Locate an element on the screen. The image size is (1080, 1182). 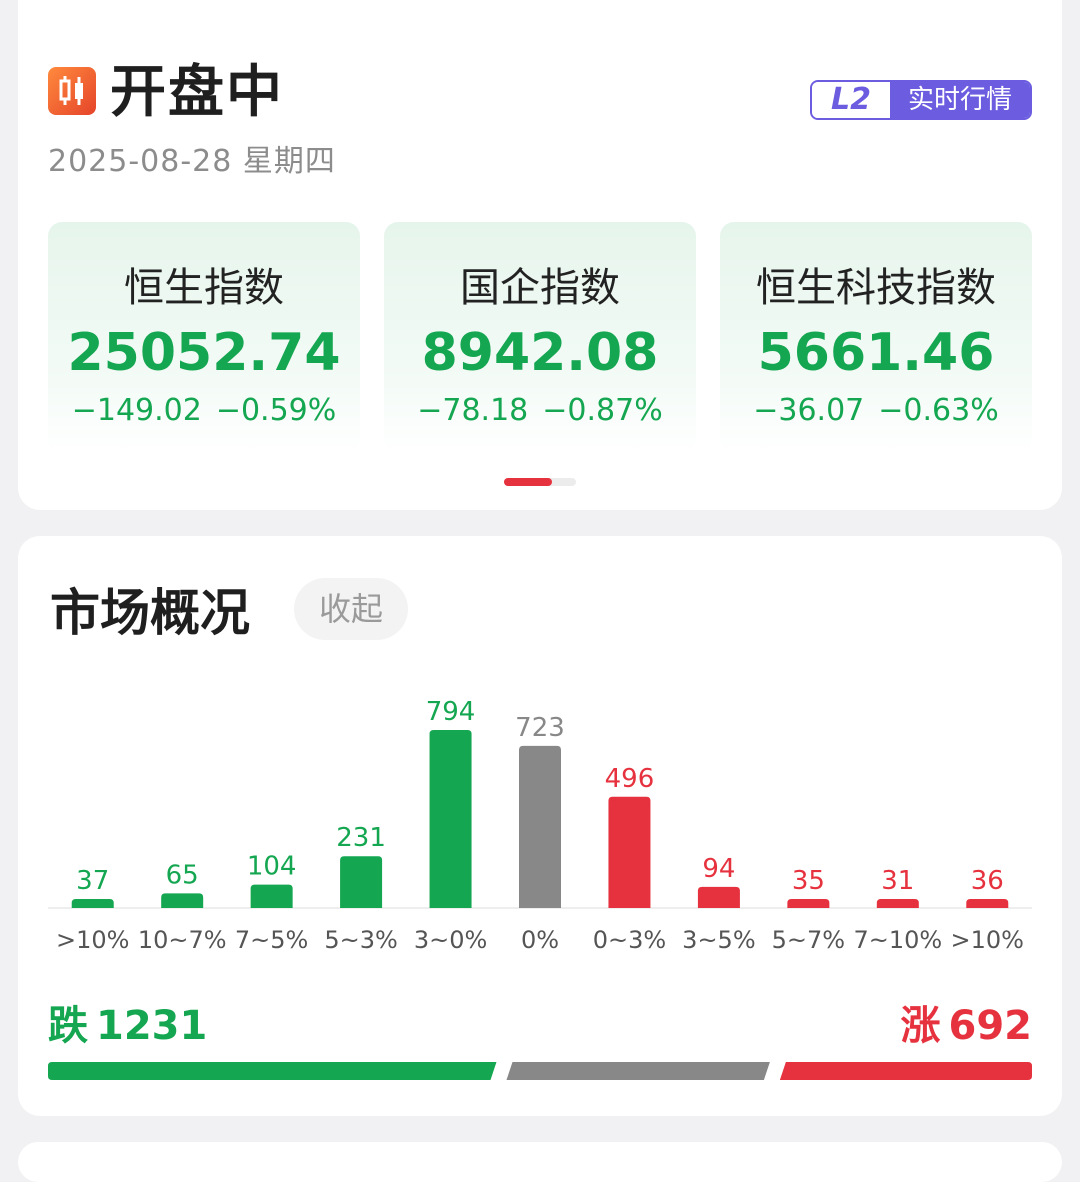
bar-value-label: 65 is located at coordinates (182, 875).